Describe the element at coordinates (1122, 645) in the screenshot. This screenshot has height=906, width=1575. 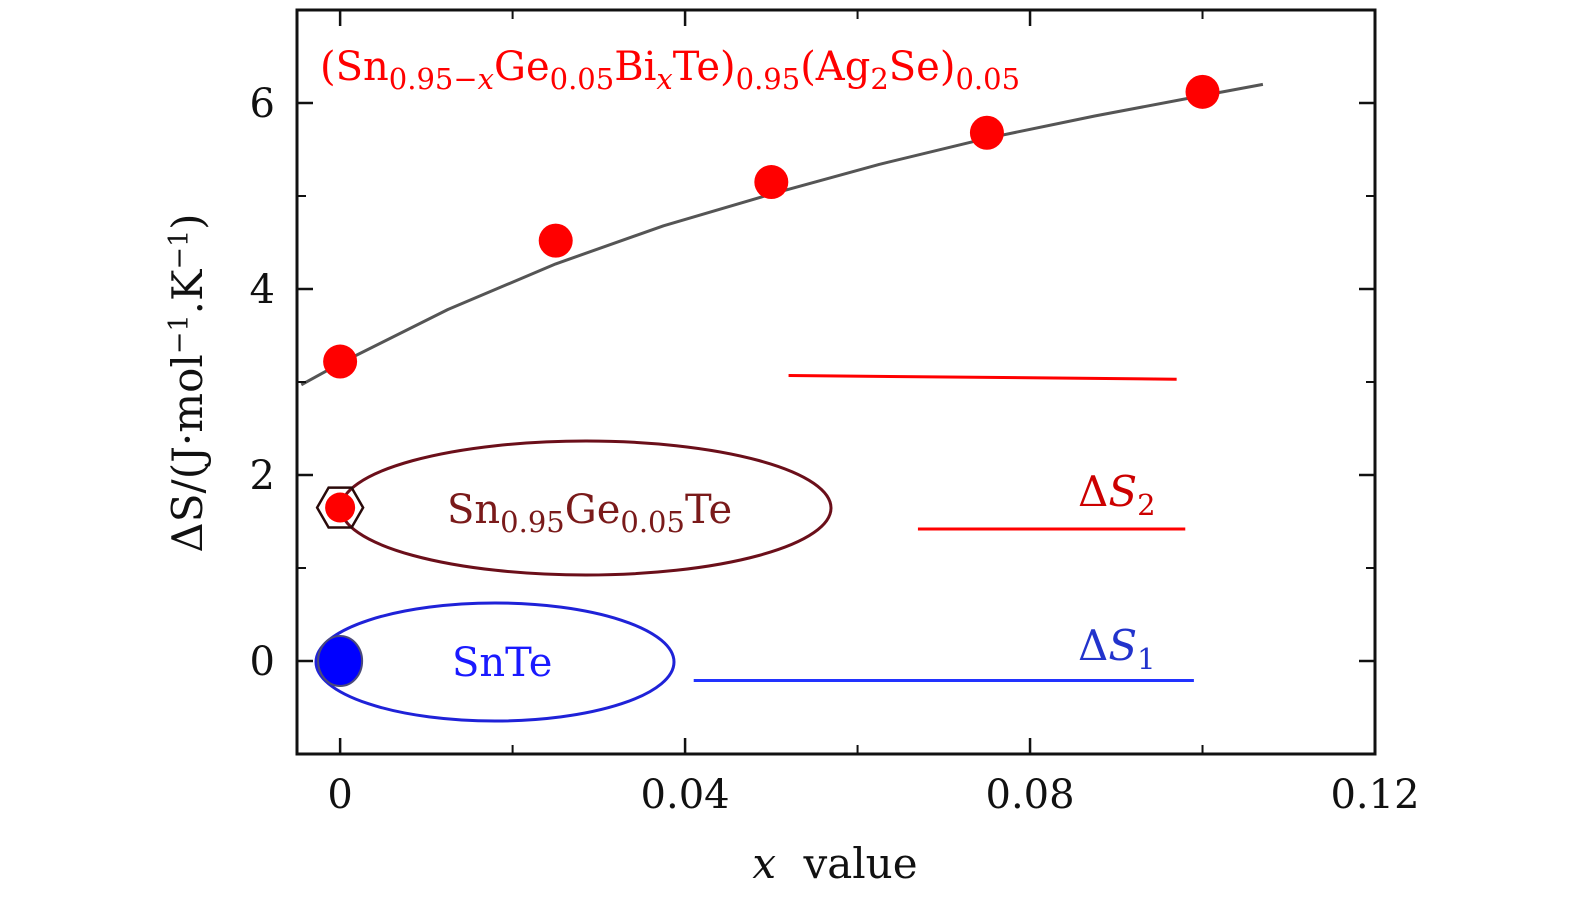
I see `delta-s1-label-var: S` at that location.